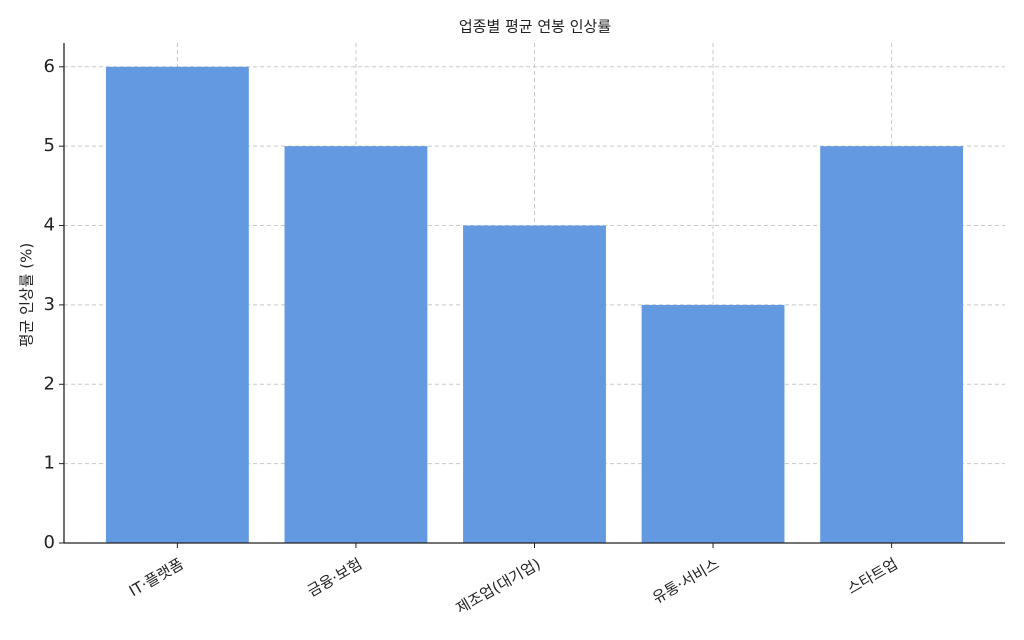 The image size is (1024, 640). I want to click on y-tick-label: 4, so click(49, 225).